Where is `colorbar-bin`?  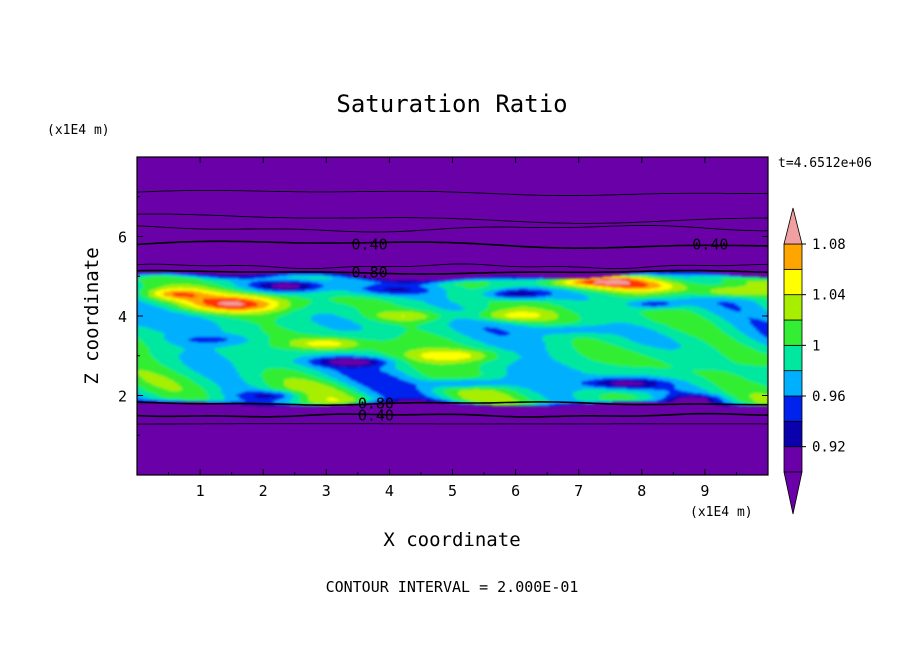
colorbar-bin is located at coordinates (793, 307).